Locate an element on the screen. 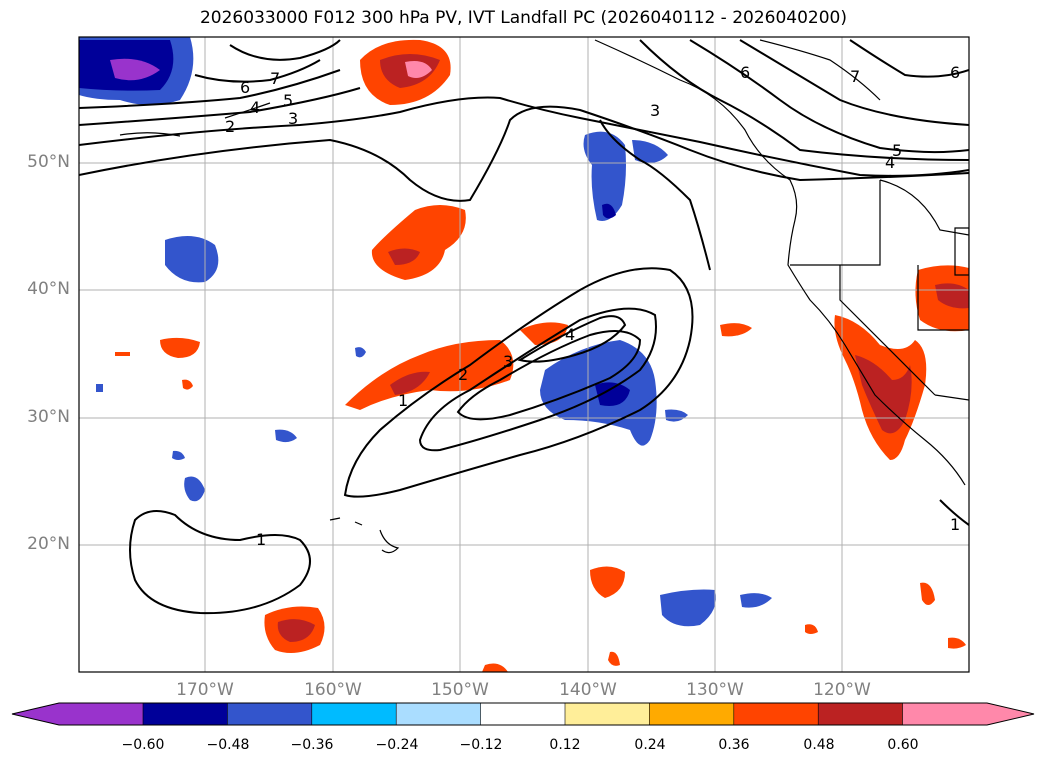  colorbar-tick-label: −0.48 is located at coordinates (228, 745).